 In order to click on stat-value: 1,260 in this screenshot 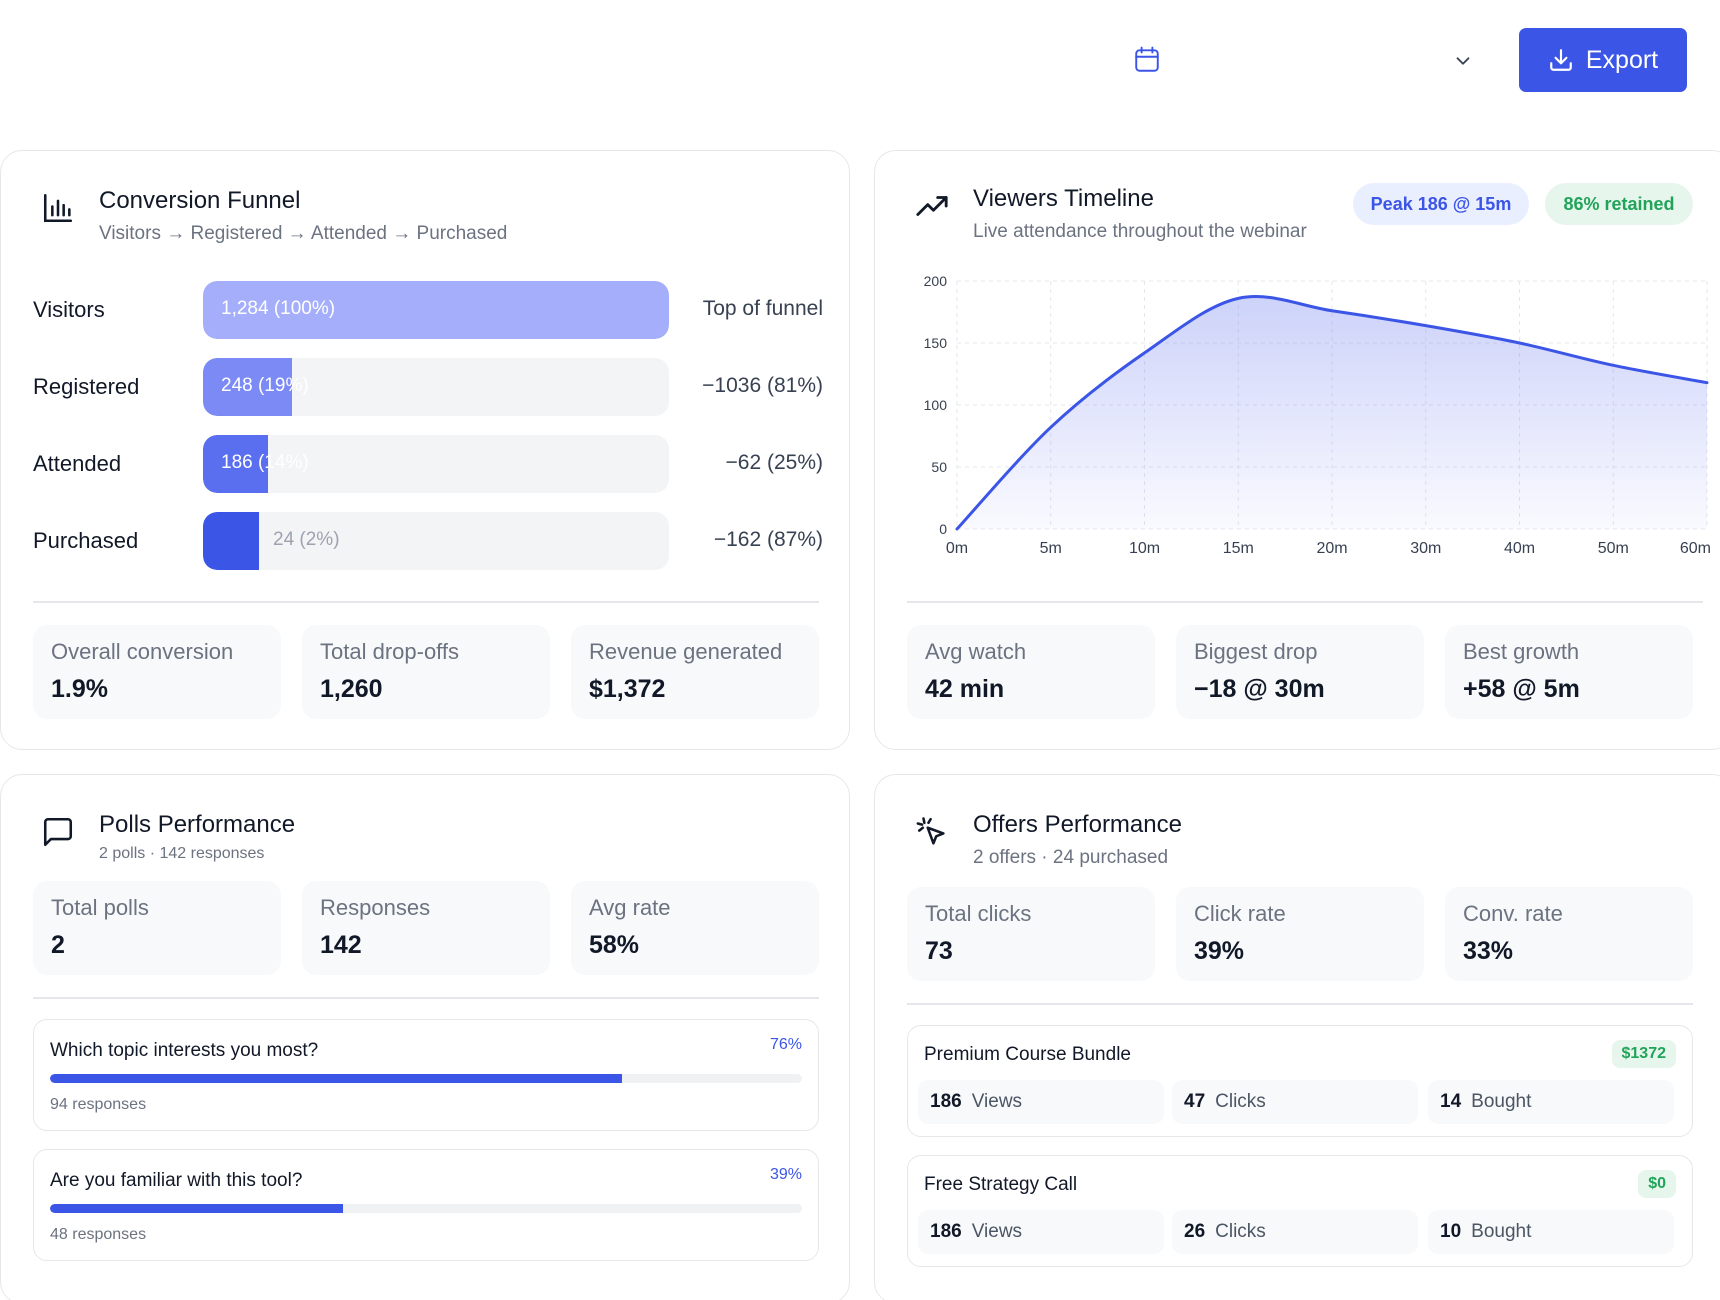, I will do `click(351, 689)`.